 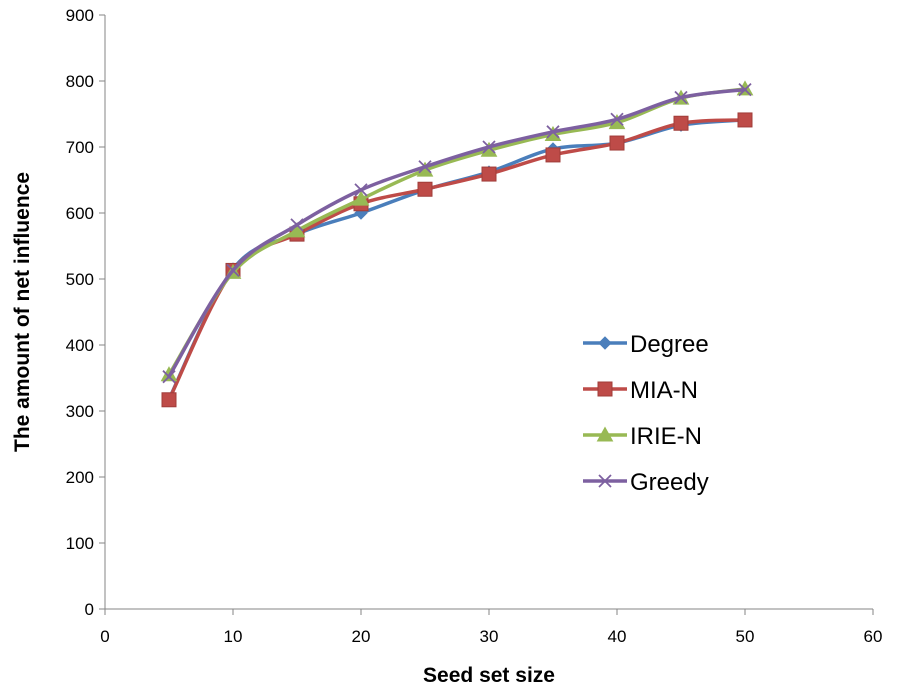 I want to click on legend-item-irie-n: IRIE-N, so click(x=642, y=436).